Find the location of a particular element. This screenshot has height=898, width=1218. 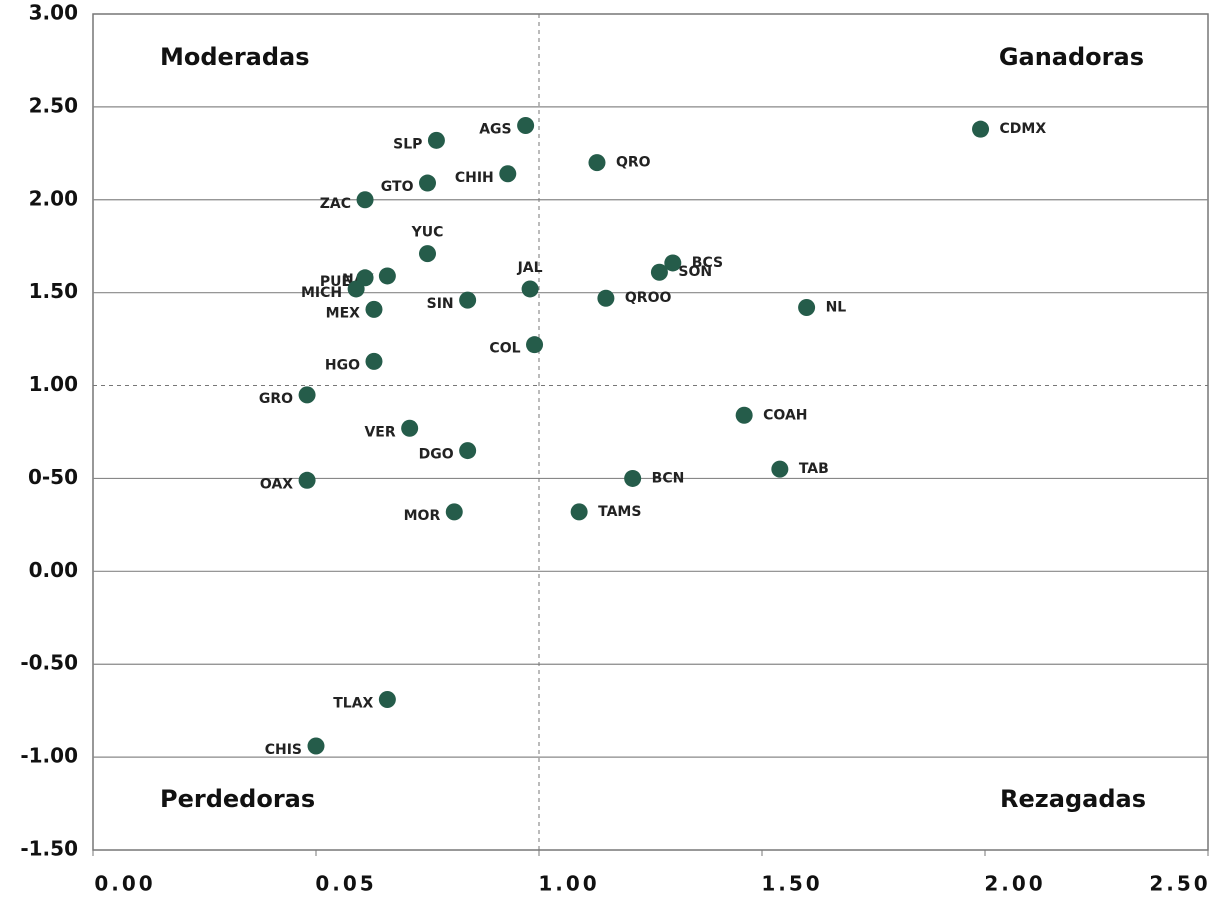

x-tick-label: 1.50 is located at coordinates (791, 884).